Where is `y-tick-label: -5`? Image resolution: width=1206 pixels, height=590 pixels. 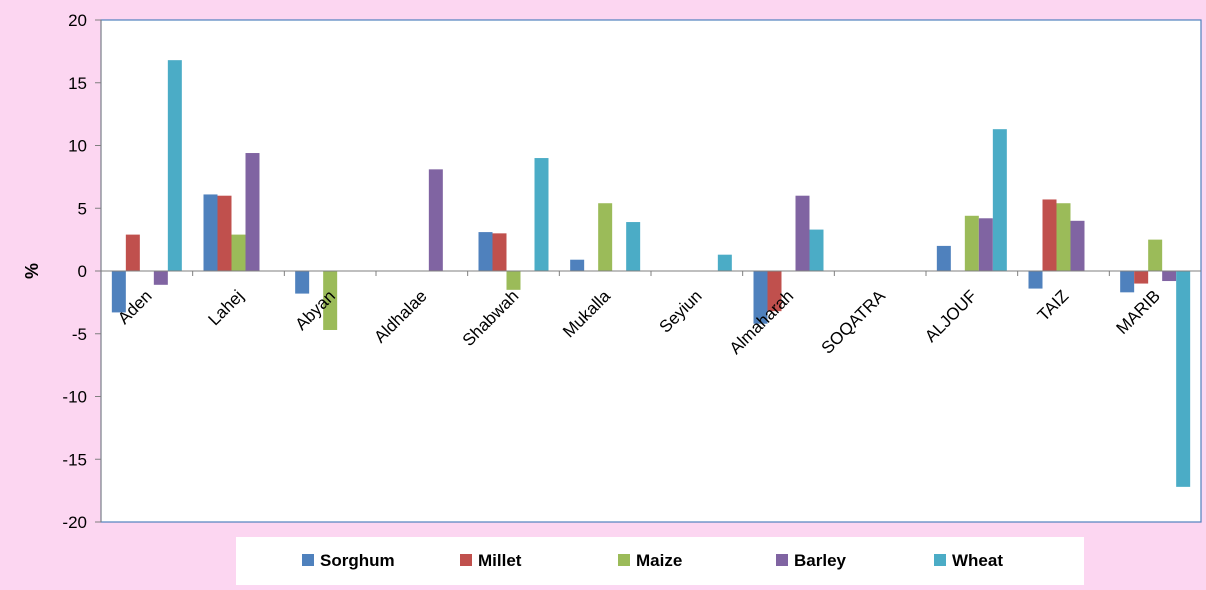
y-tick-label: -5 is located at coordinates (79, 334).